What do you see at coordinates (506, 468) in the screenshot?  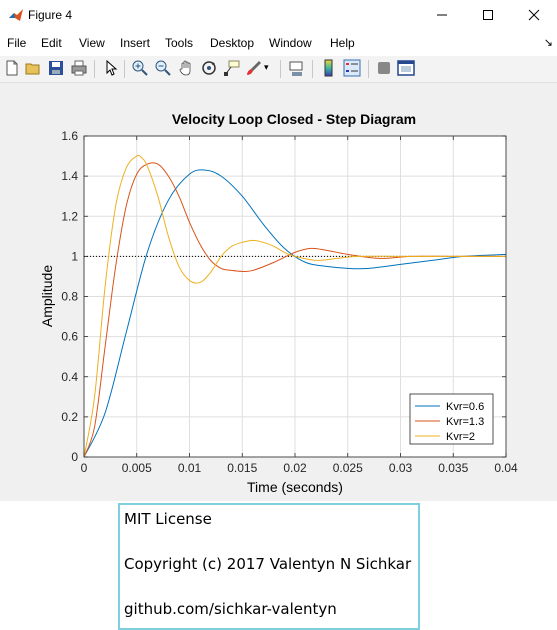 I see `x-tick-label: 0.04` at bounding box center [506, 468].